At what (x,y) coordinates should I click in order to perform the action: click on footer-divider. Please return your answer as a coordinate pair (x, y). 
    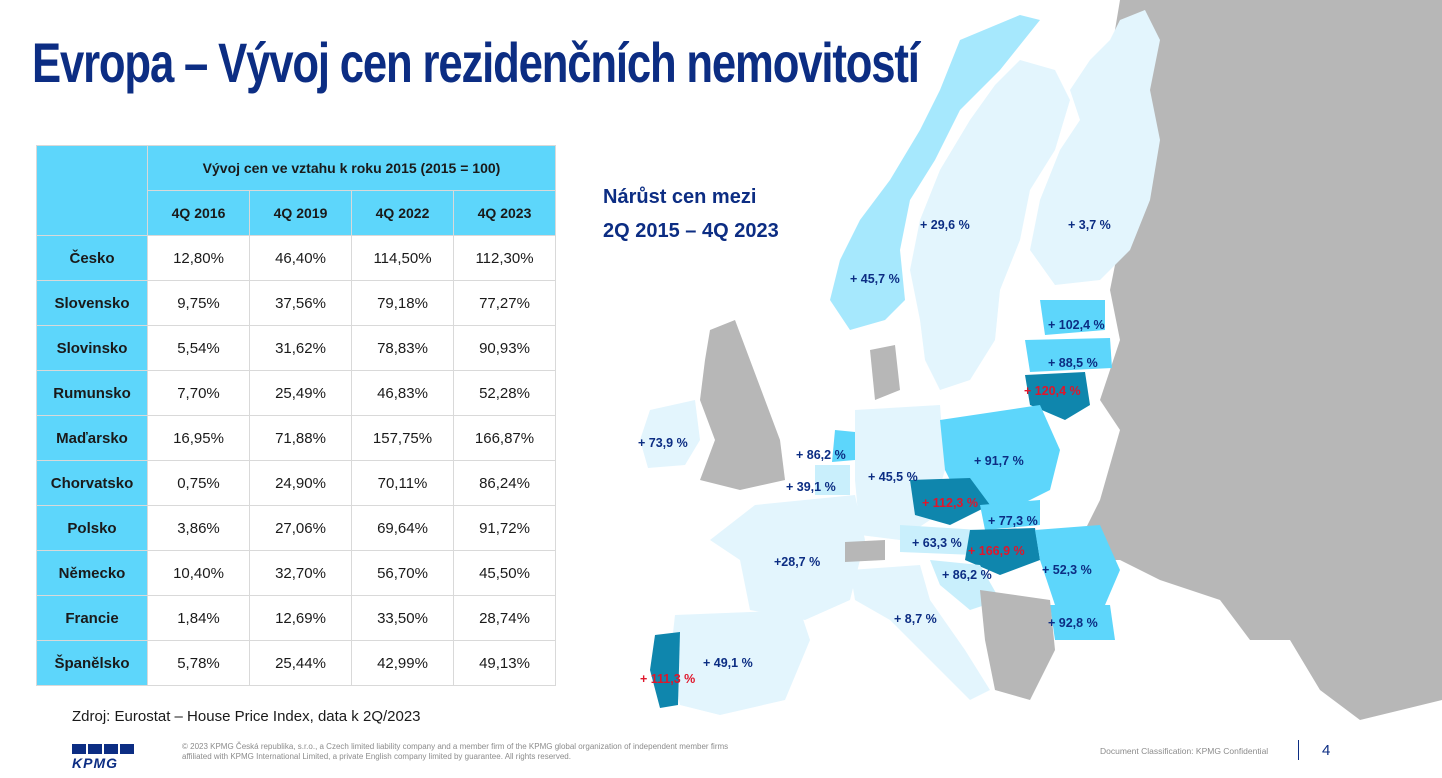
    Looking at the image, I should click on (1298, 750).